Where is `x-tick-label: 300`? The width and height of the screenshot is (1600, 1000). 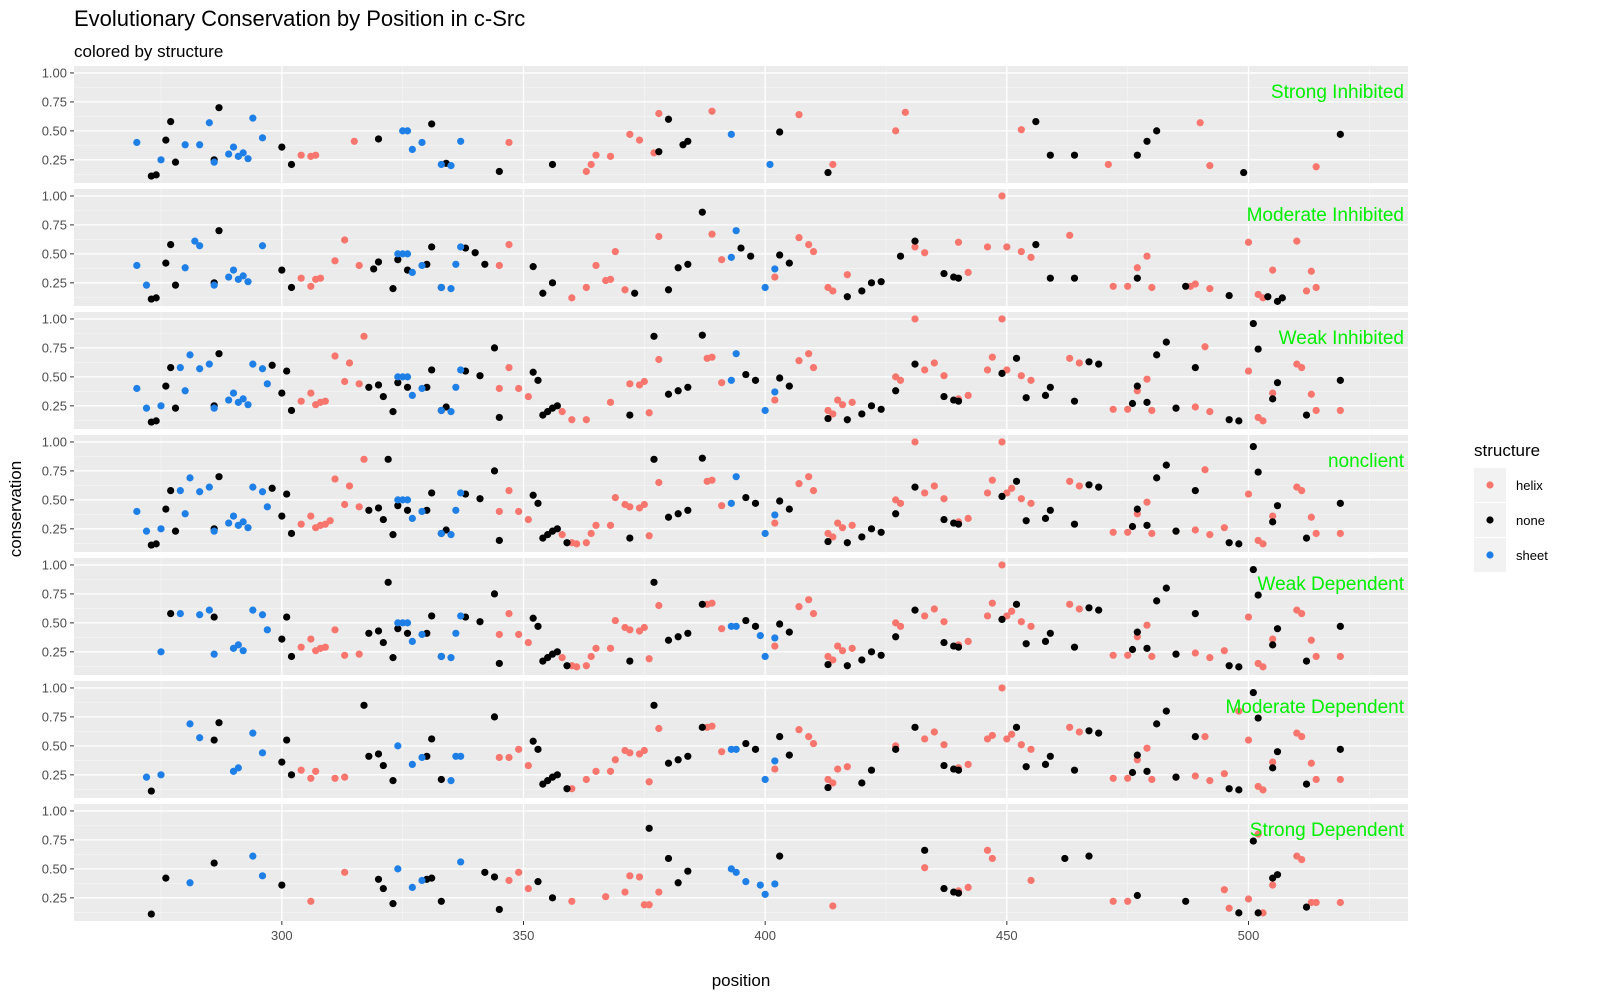 x-tick-label: 300 is located at coordinates (282, 935).